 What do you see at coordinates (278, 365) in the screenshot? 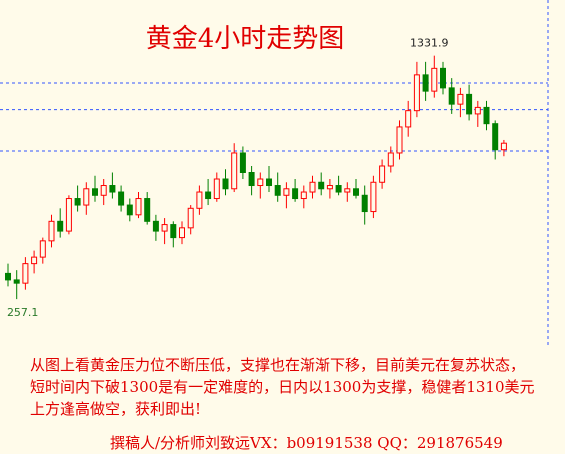
I see `commentary-line: 从图上看黄金压力位不断压低，支撑也在渐渐下移，目前美元在复苏状态，` at bounding box center [278, 365].